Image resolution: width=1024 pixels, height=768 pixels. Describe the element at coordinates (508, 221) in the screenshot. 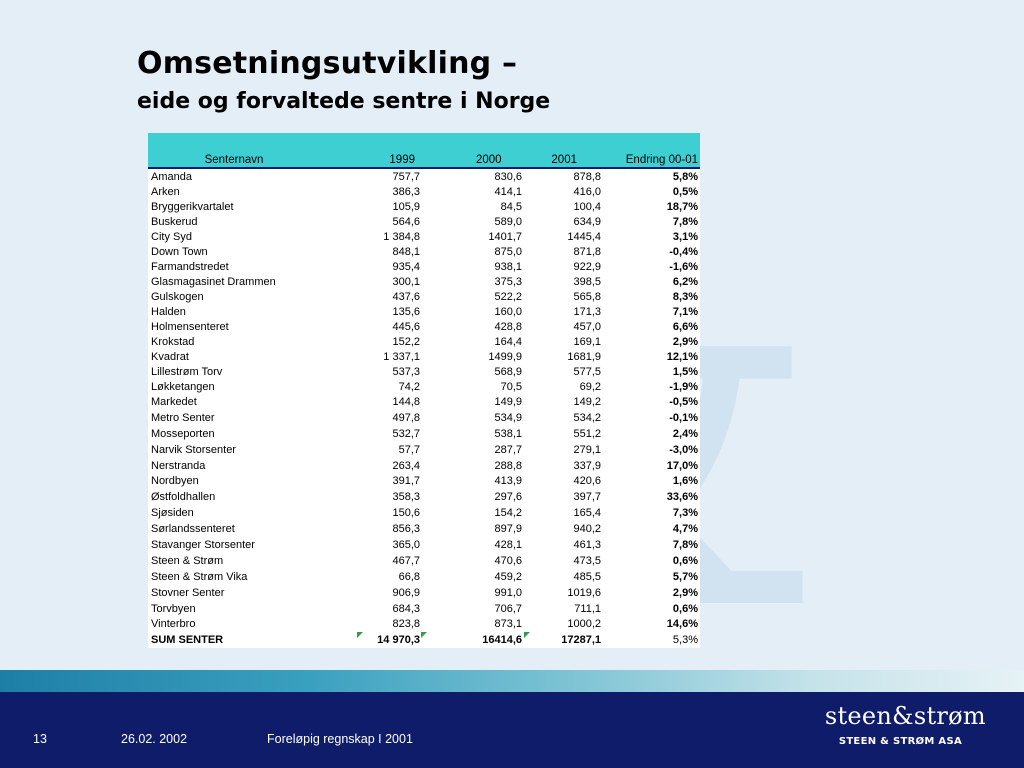

I see `cell-2000: 589,0` at that location.